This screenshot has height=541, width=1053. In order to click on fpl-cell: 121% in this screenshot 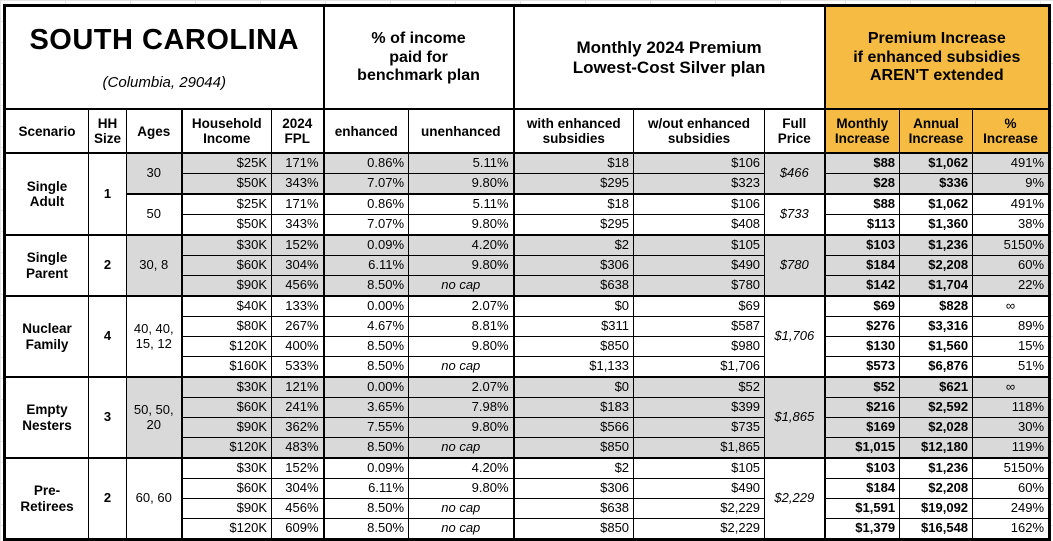, I will do `click(297, 387)`.